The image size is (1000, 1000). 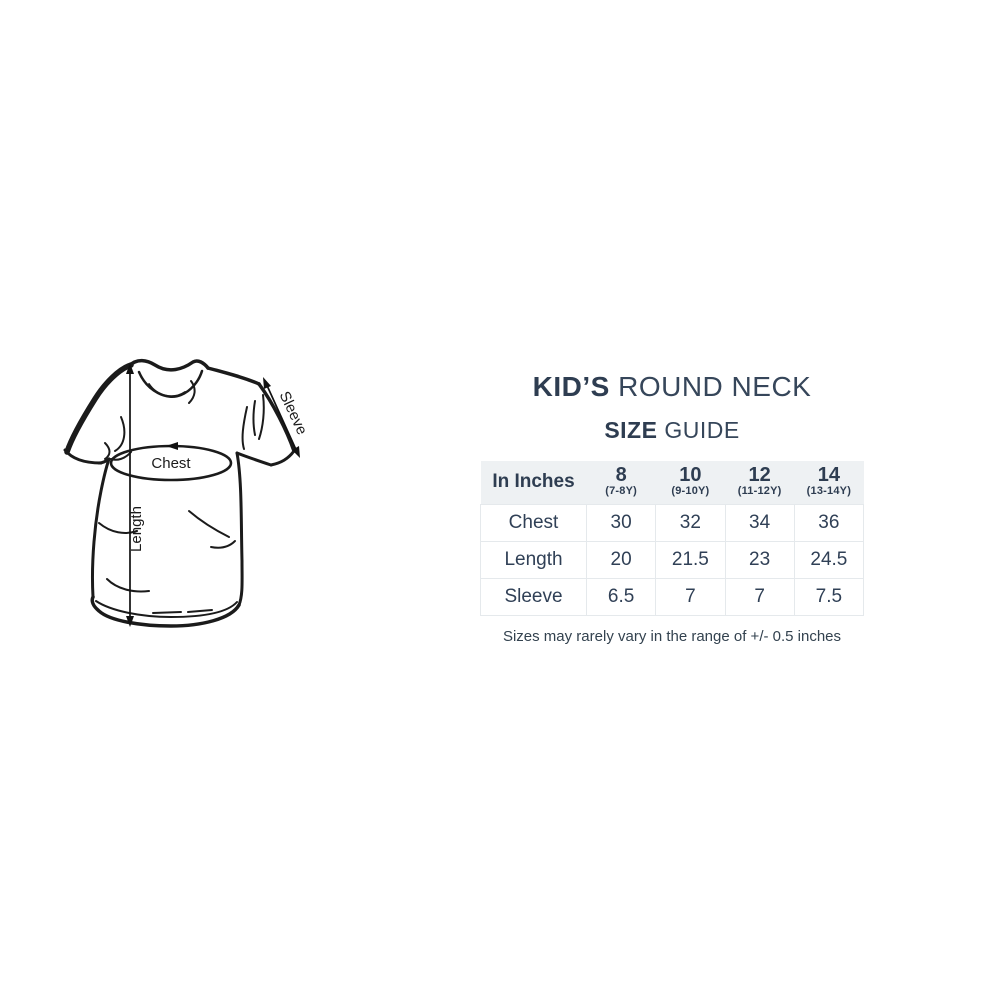 I want to click on row-label: Length, so click(x=533, y=559).